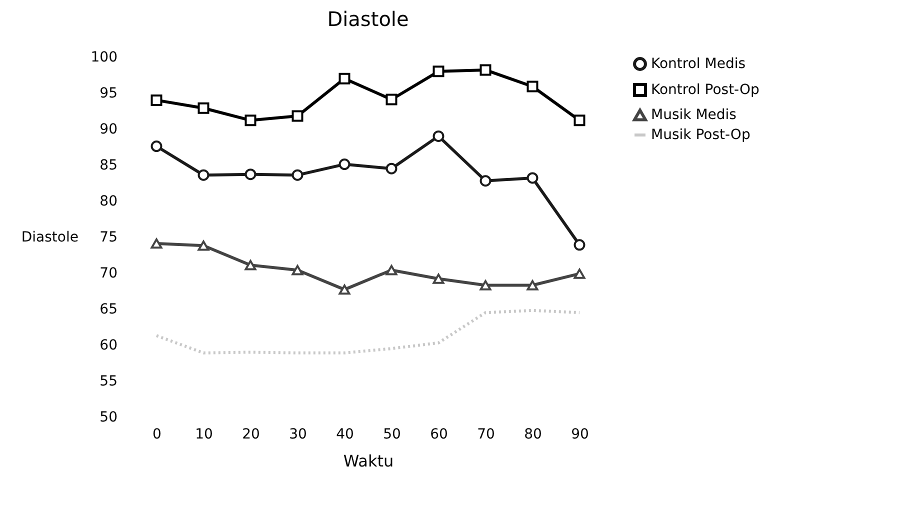 Image resolution: width=913 pixels, height=518 pixels. What do you see at coordinates (392, 434) in the screenshot?
I see `x-tick-label: 50` at bounding box center [392, 434].